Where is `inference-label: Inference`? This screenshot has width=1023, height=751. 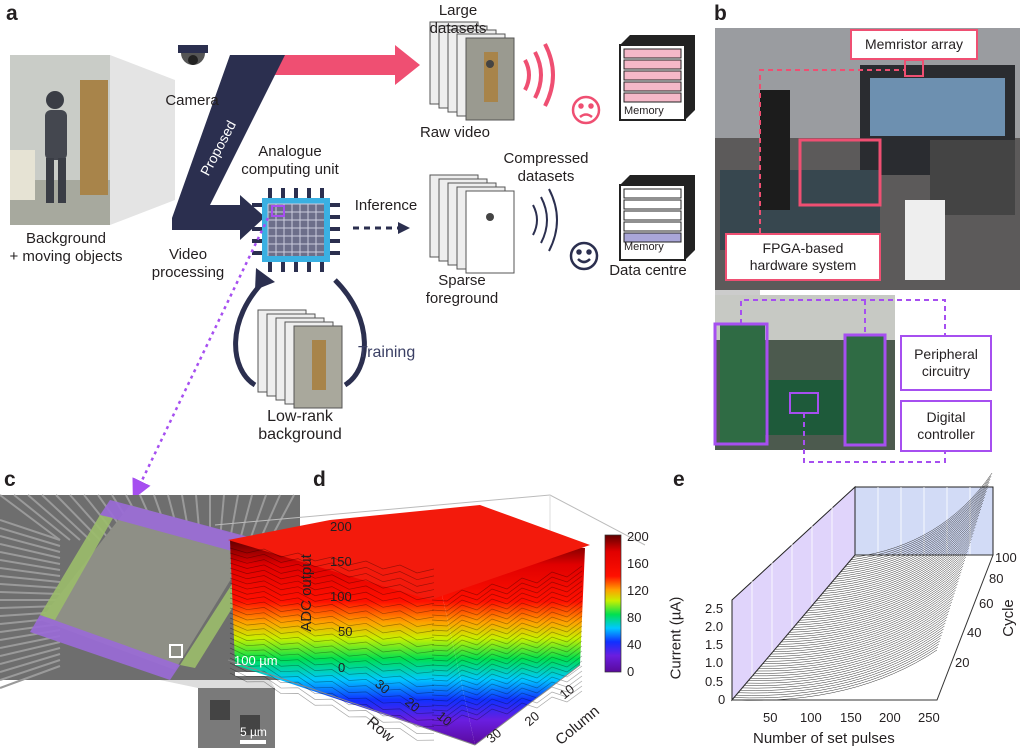 inference-label: Inference is located at coordinates (386, 205).